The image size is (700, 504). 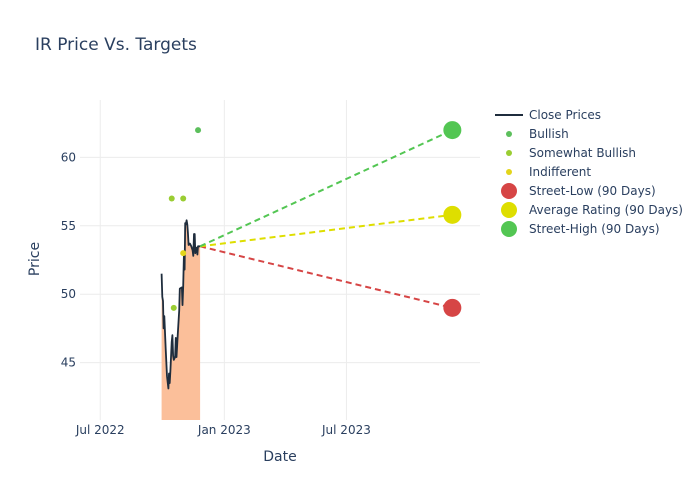 What do you see at coordinates (346, 430) in the screenshot?
I see `x-tick-label: Jul 2023` at bounding box center [346, 430].